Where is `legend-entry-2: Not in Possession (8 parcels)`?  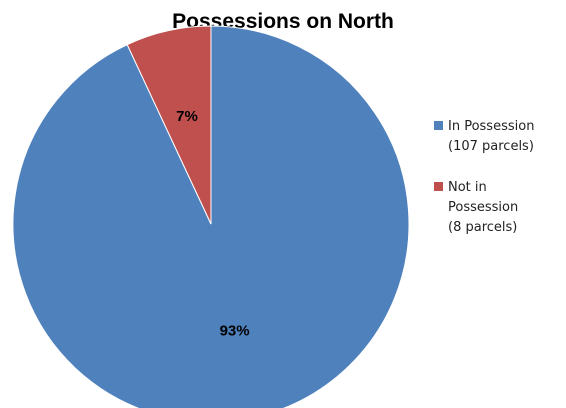 legend-entry-2: Not in Possession (8 parcels) is located at coordinates (476, 207).